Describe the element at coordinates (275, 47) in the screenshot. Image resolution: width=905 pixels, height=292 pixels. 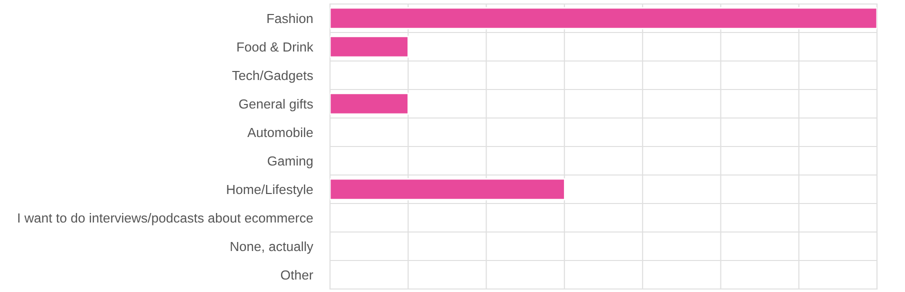
I see `y-tick-label: Food & Drink` at that location.